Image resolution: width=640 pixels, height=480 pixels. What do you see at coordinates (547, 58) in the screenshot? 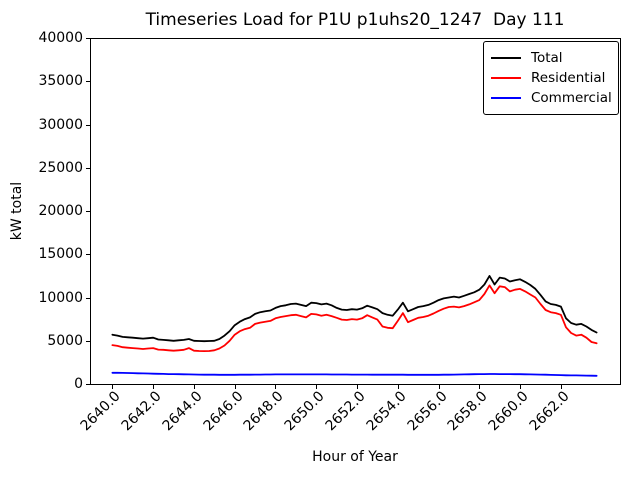
I see `legend-label: Total` at bounding box center [547, 58].